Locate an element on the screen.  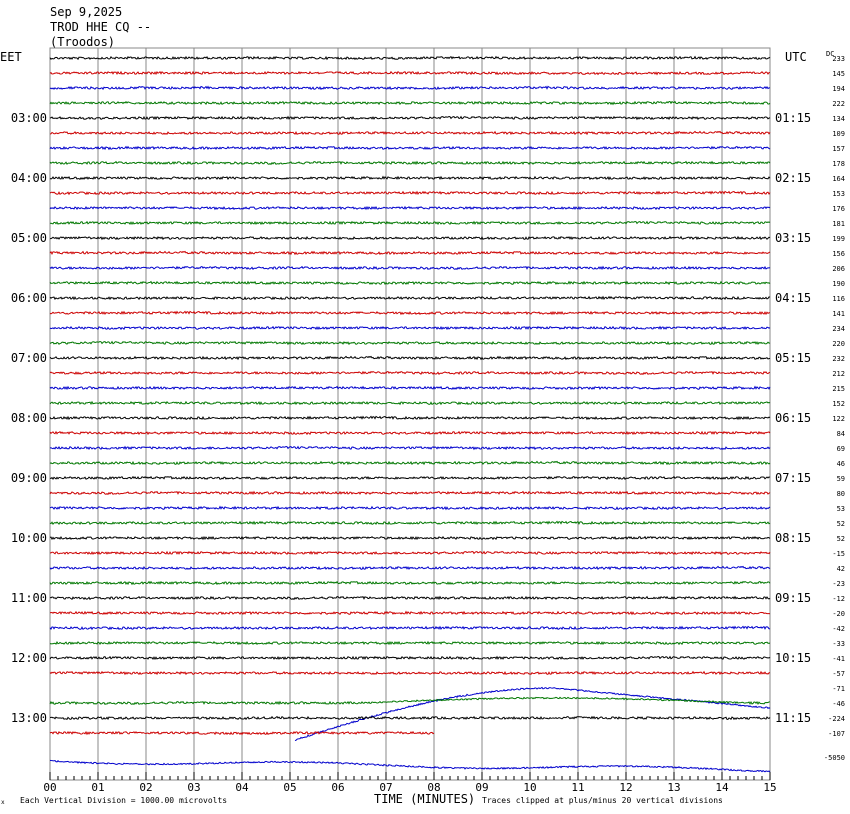
dc-offset-label: 181 is located at coordinates (838, 224).